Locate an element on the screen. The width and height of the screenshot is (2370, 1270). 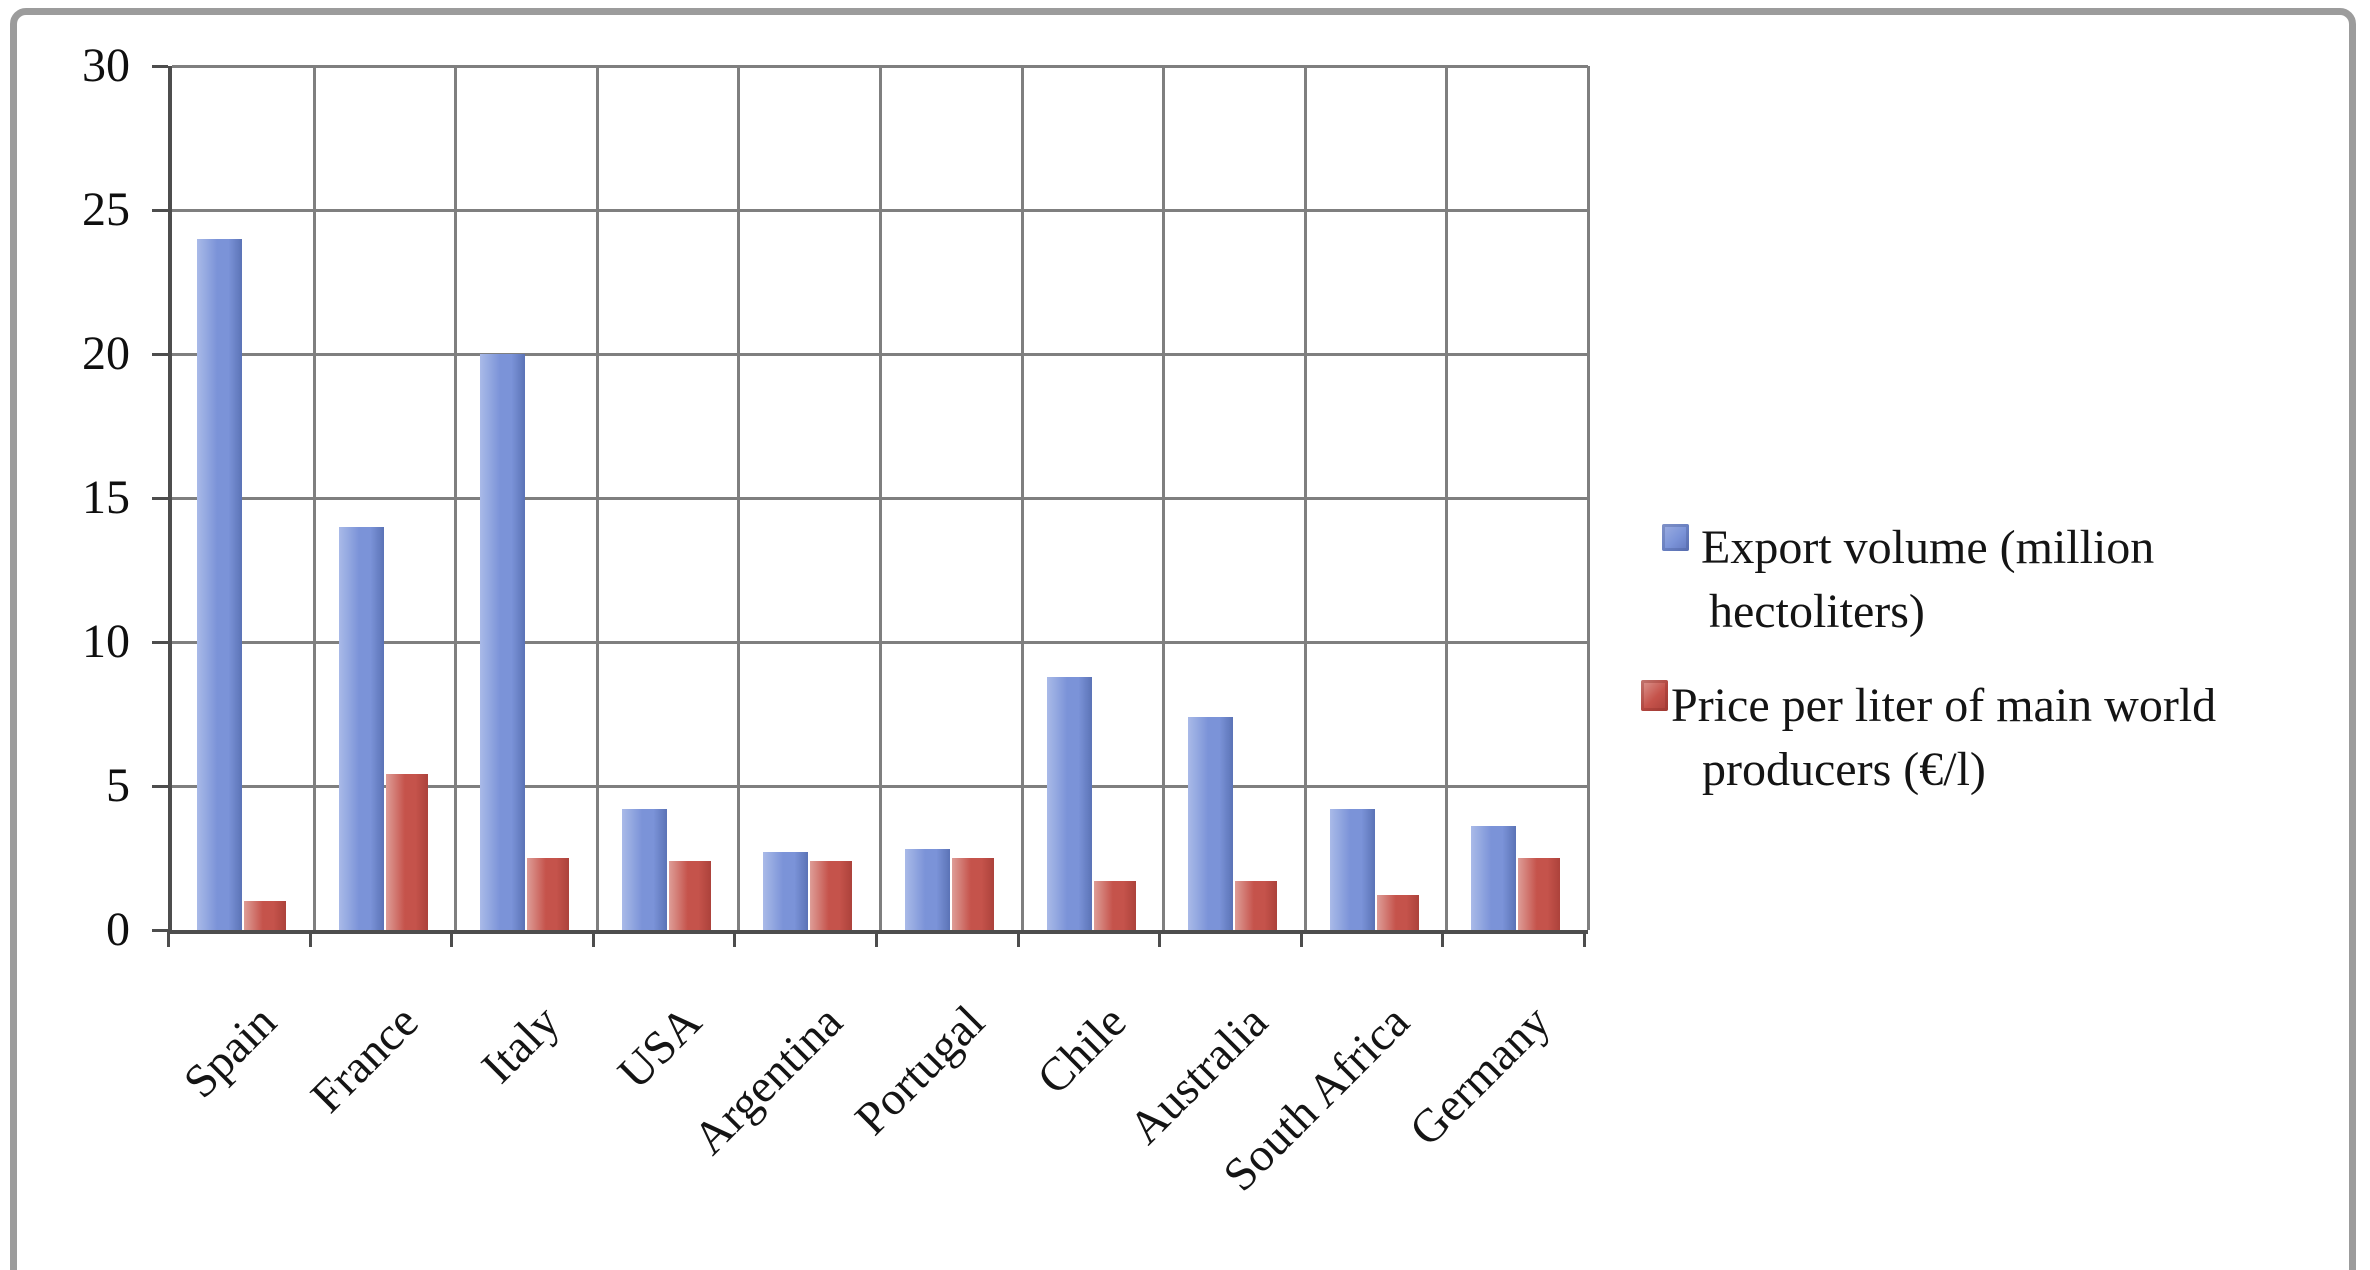
bar-price-portugal is located at coordinates (973, 894).